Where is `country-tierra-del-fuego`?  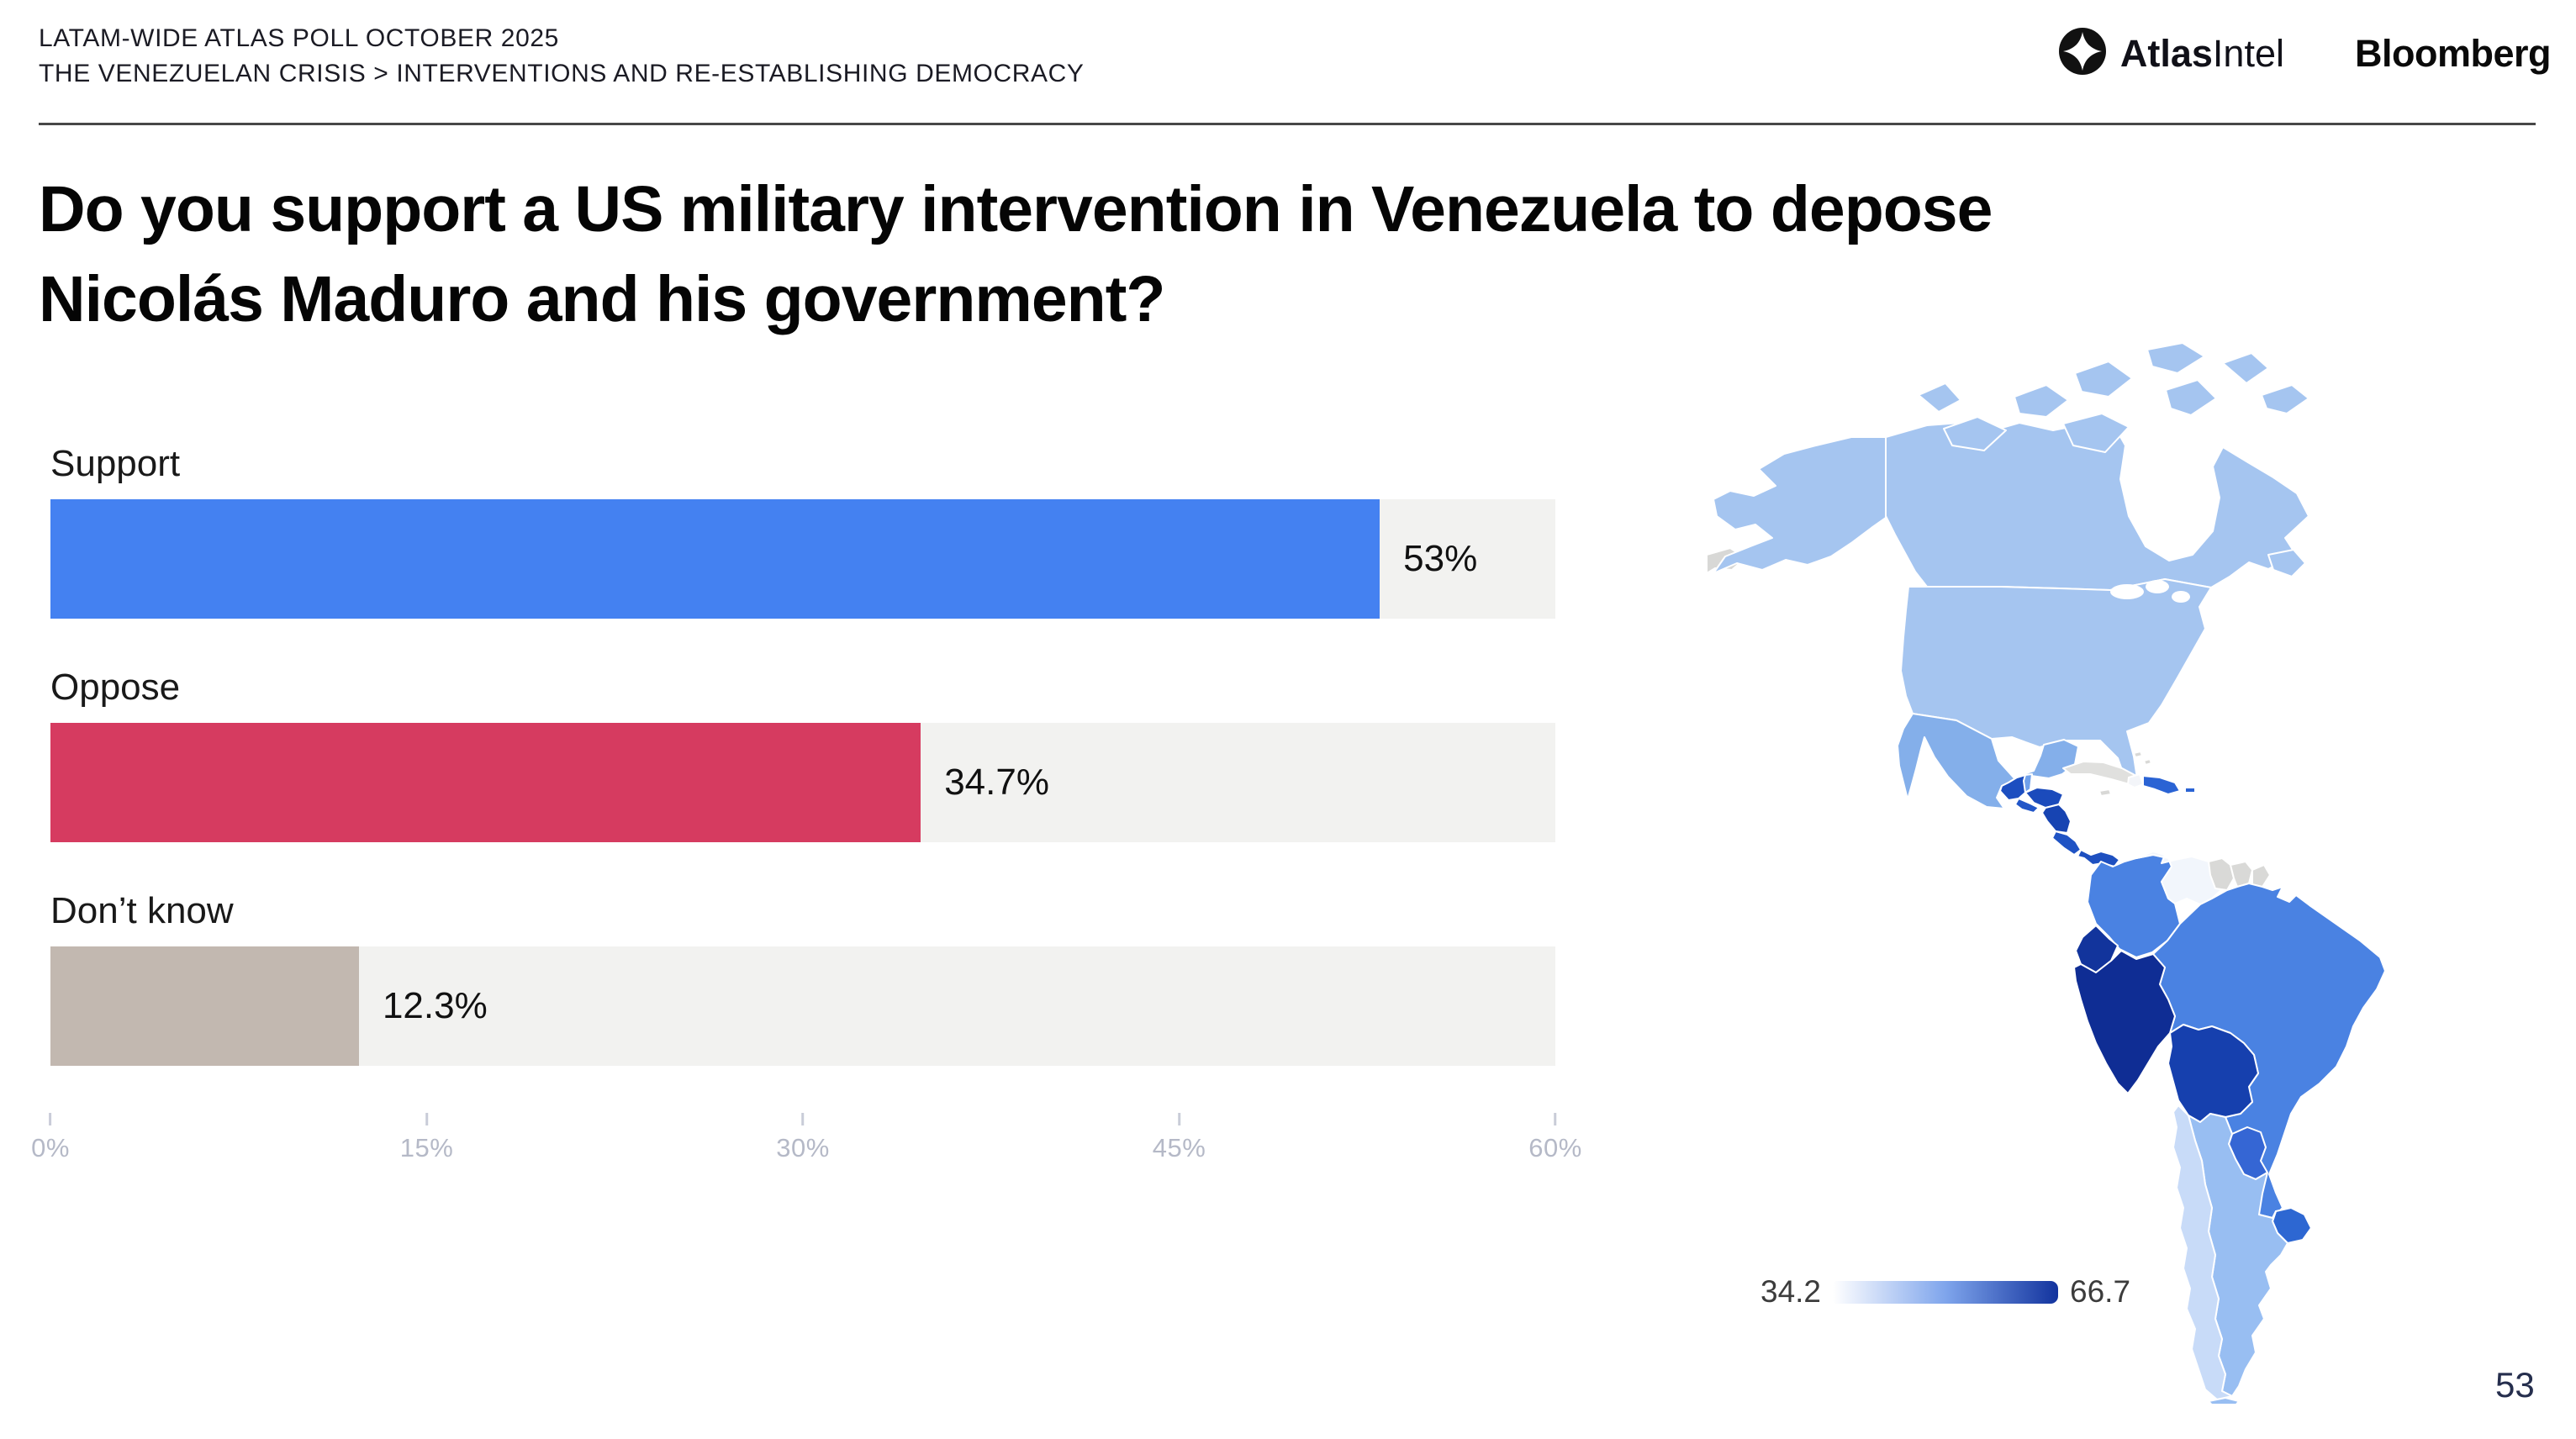
country-tierra-del-fuego is located at coordinates (2224, 1403).